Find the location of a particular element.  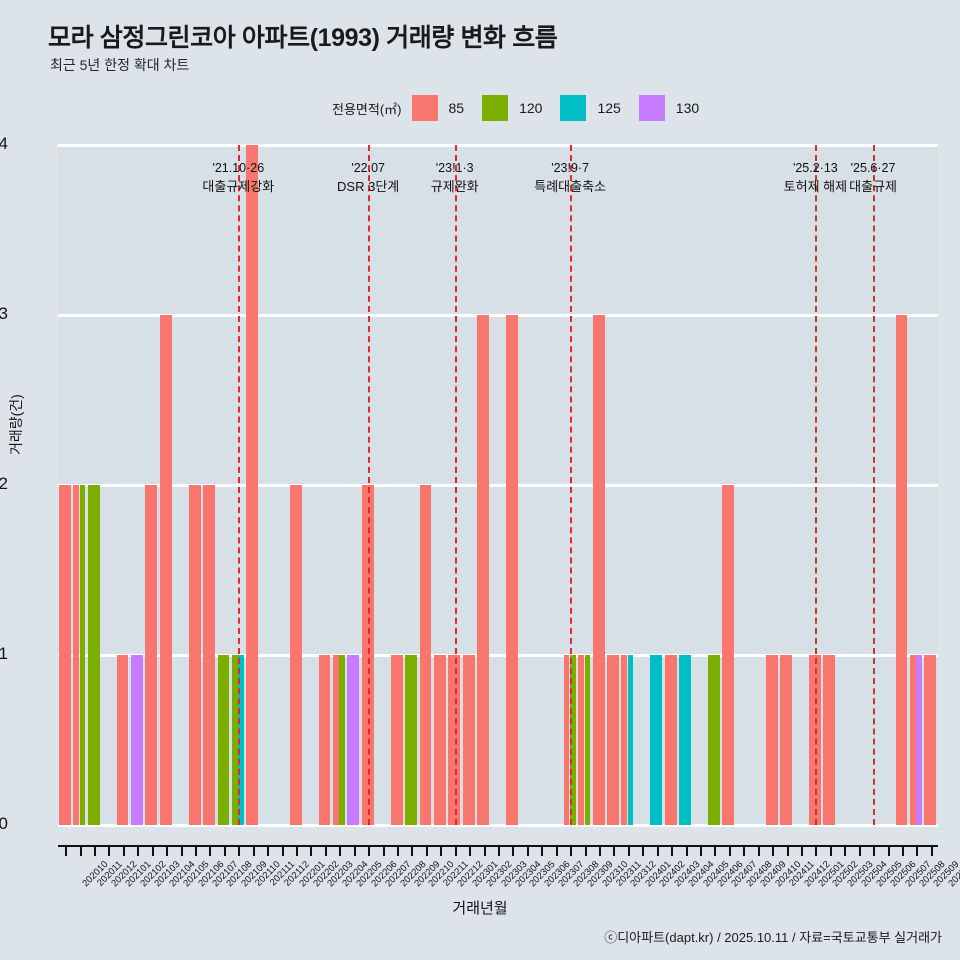

legend-item-120: 120 is located at coordinates (512, 108).